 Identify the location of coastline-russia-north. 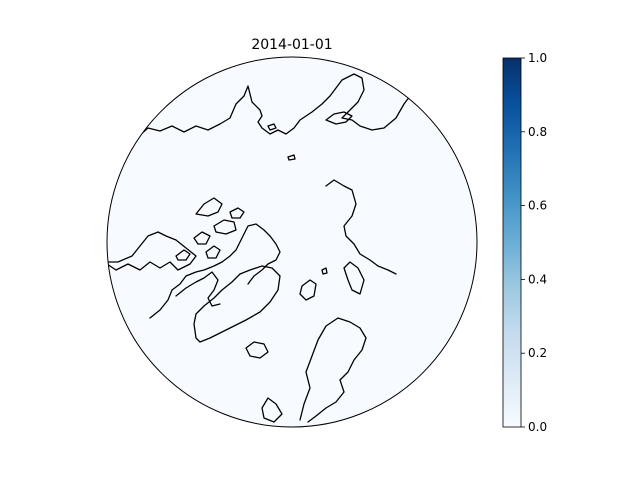
(361, 227).